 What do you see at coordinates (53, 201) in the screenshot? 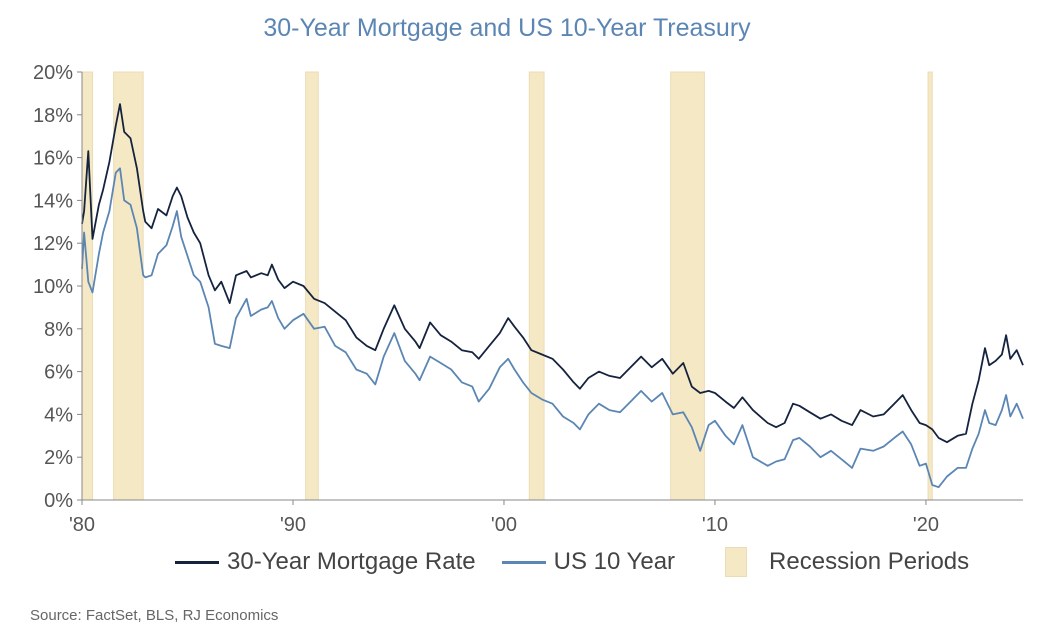
I see `y-tick-label-7: 14%` at bounding box center [53, 201].